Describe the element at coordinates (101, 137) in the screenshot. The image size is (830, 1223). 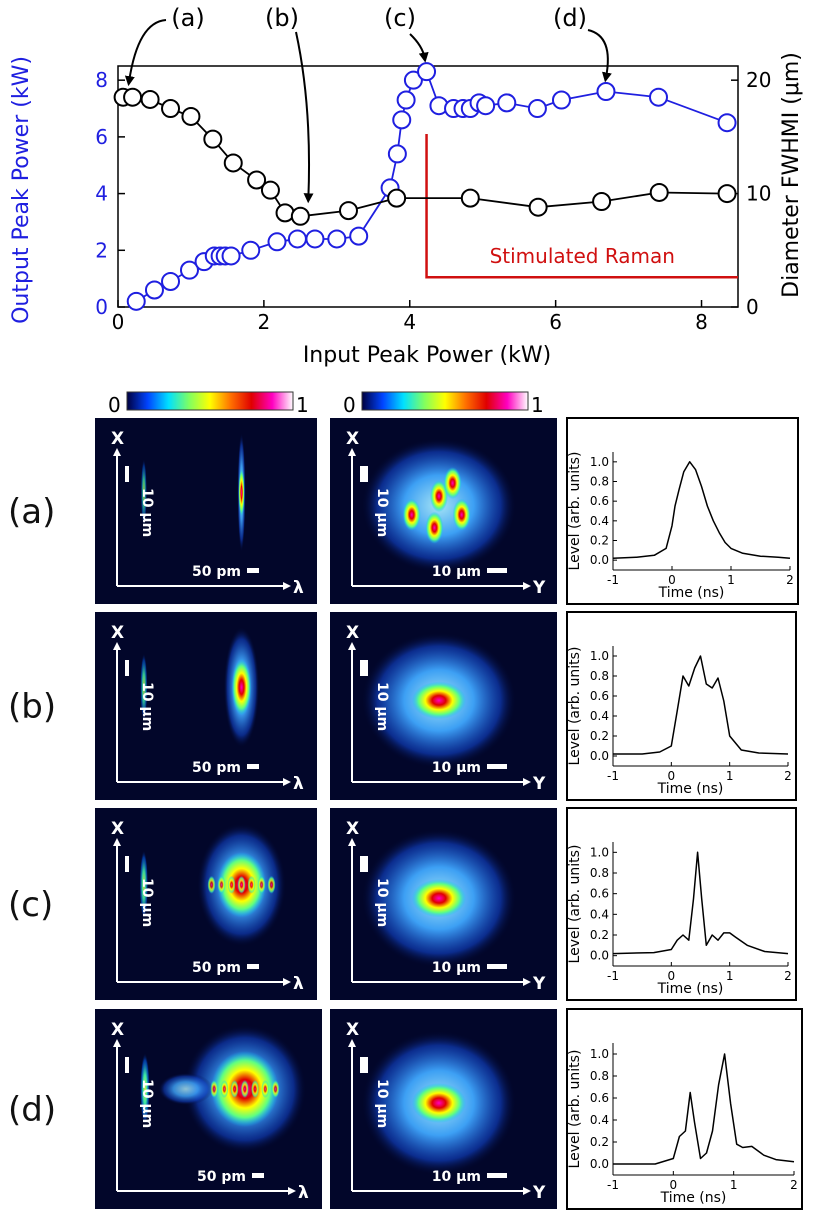
I see `y-tick-label: 6` at that location.